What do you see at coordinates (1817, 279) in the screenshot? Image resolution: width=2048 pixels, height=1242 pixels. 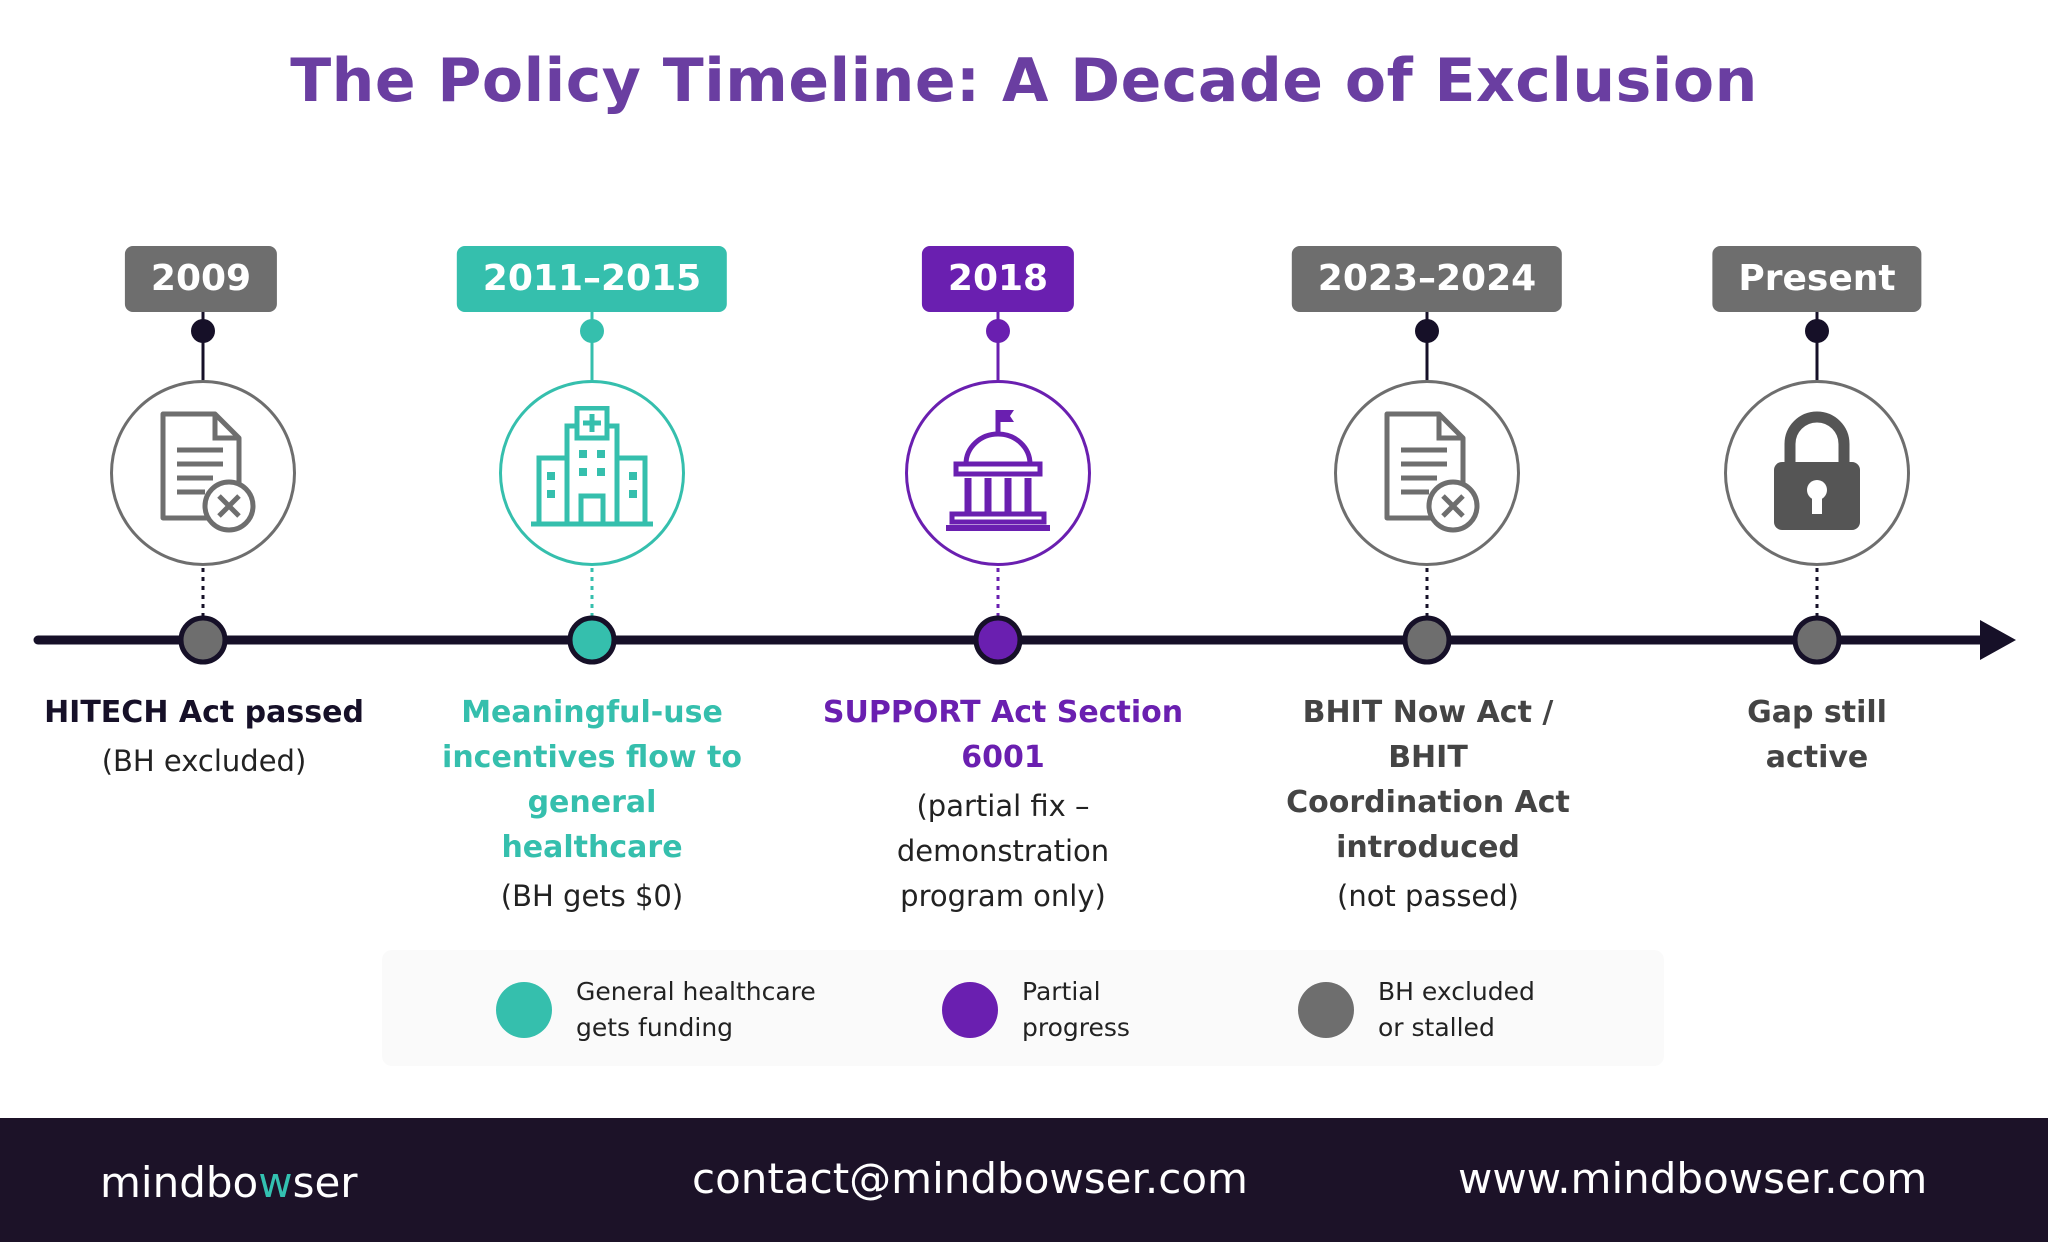 I see `year-badge: Present` at bounding box center [1817, 279].